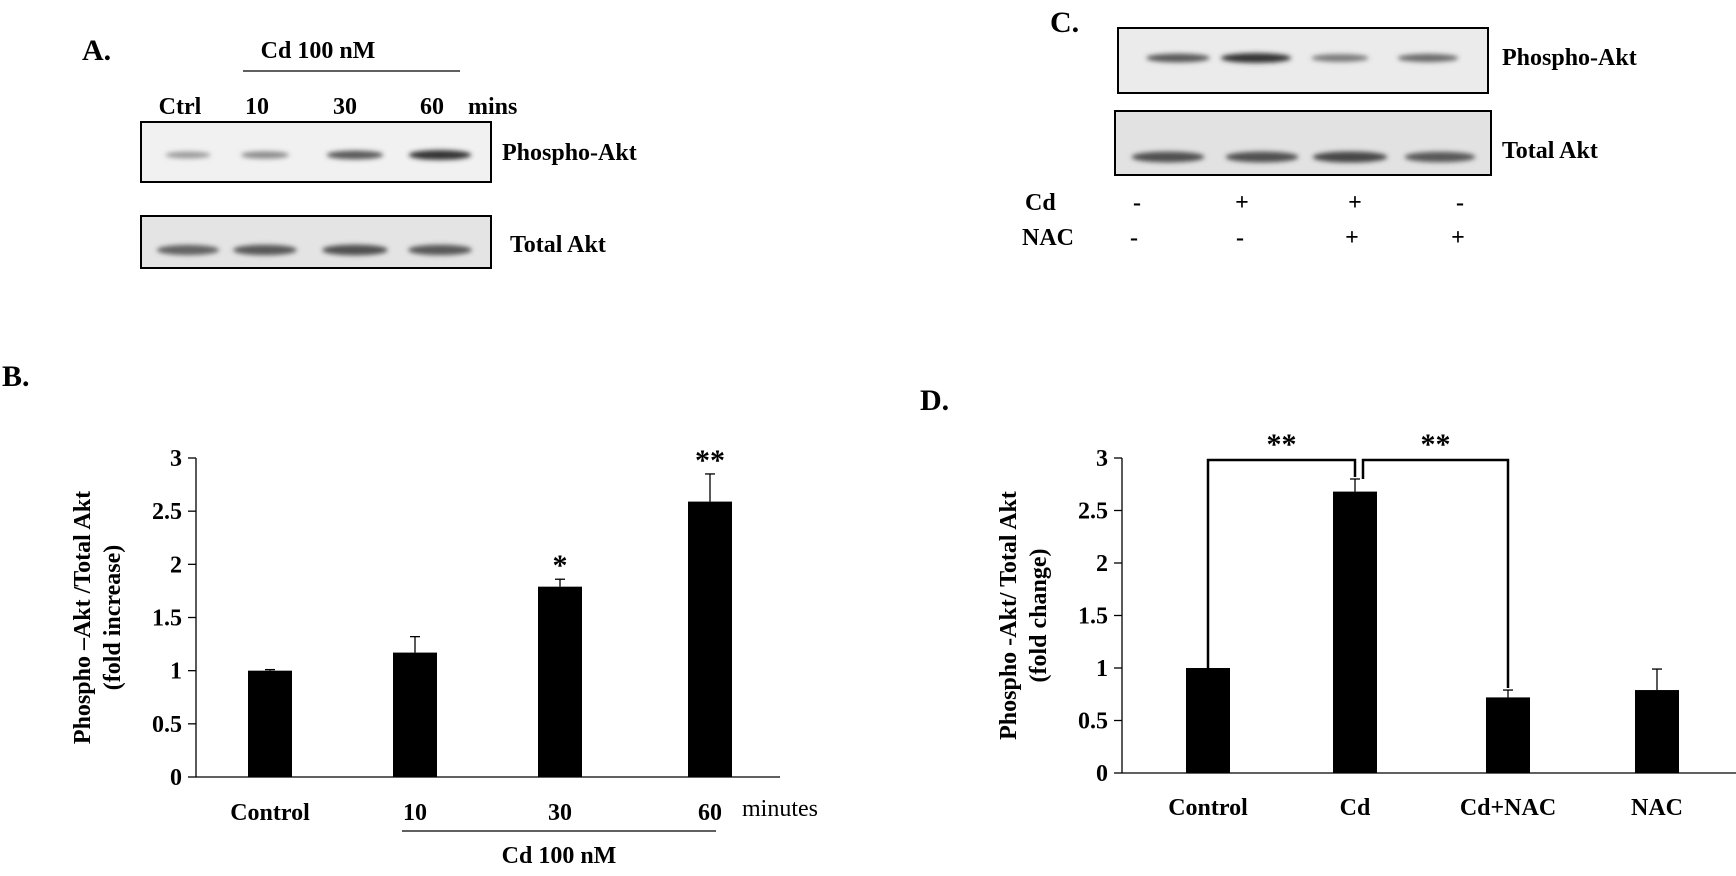 Image resolution: width=1736 pixels, height=876 pixels. What do you see at coordinates (1102, 564) in the screenshot?
I see `panel-d-y-tick-label-4: 2` at bounding box center [1102, 564].